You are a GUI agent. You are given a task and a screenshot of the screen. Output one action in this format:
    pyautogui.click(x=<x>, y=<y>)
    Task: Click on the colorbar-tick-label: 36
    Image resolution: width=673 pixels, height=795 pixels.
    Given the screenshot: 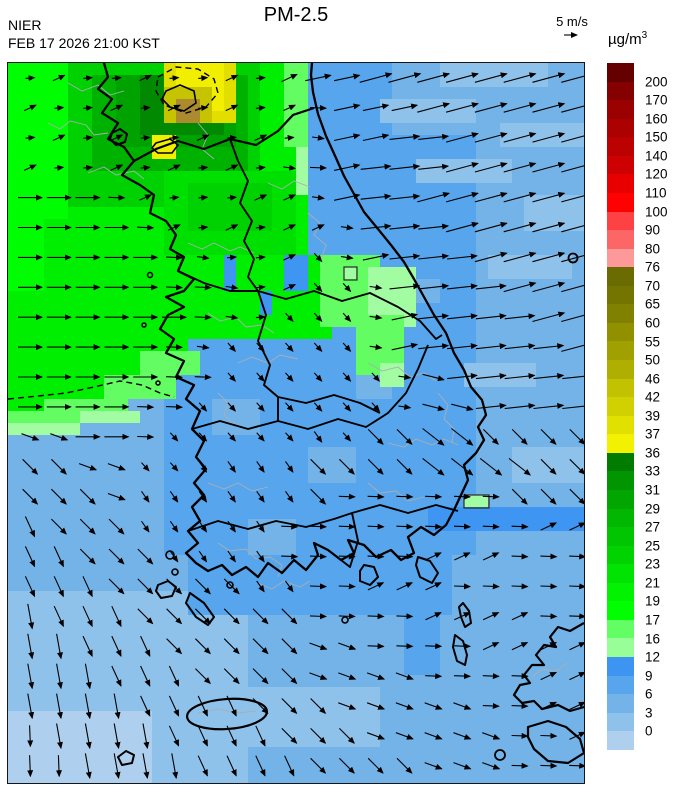 What is the action you would take?
    pyautogui.click(x=653, y=453)
    